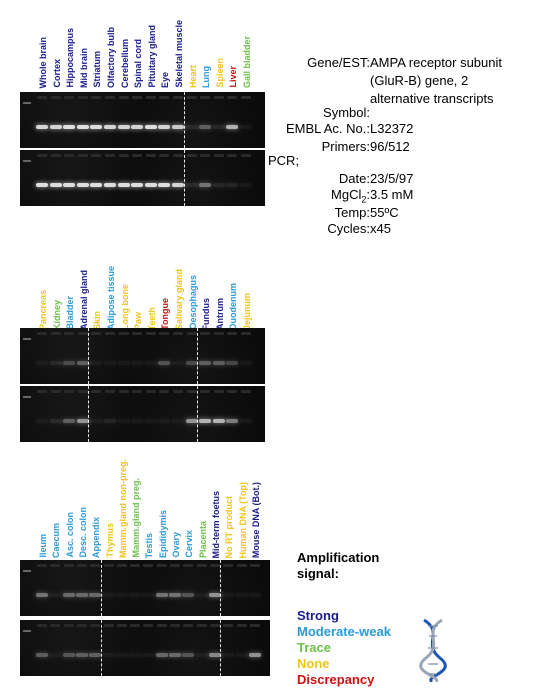  I want to click on legend-title: Amplification signal:, so click(382, 566).